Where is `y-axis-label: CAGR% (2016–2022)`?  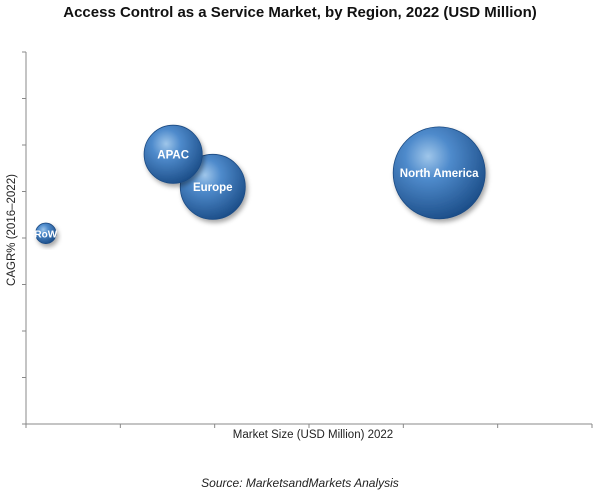 y-axis-label: CAGR% (2016–2022) is located at coordinates (12, 230).